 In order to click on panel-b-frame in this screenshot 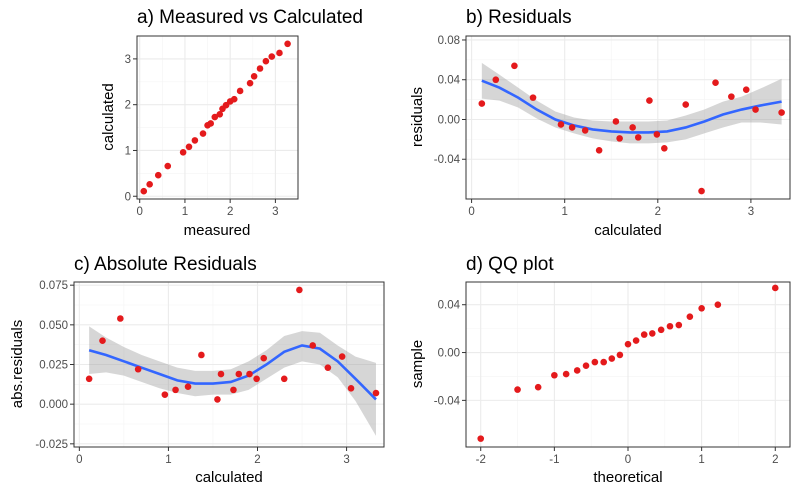, I will do `click(628, 117)`.